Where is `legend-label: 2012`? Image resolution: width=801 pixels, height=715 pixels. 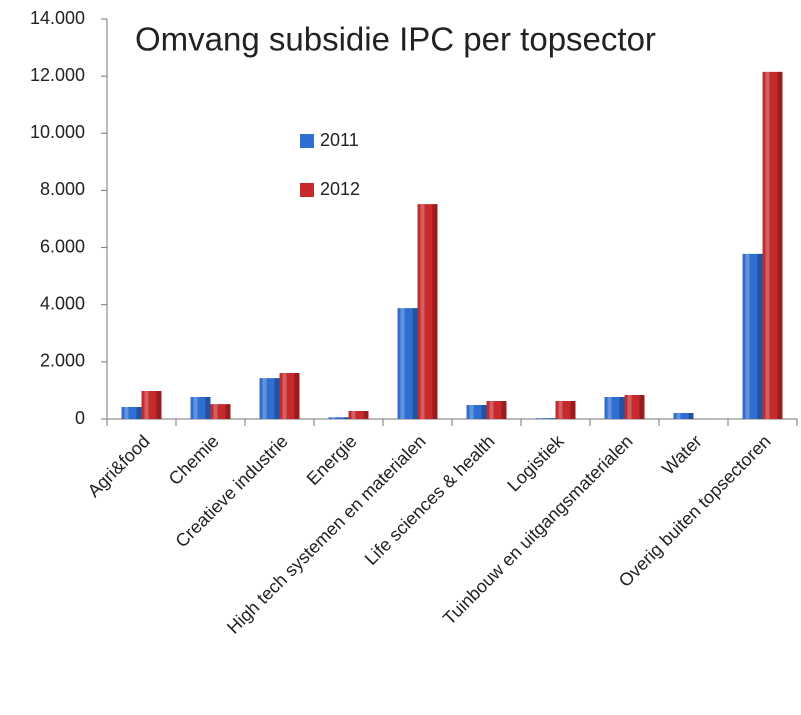 legend-label: 2012 is located at coordinates (340, 189).